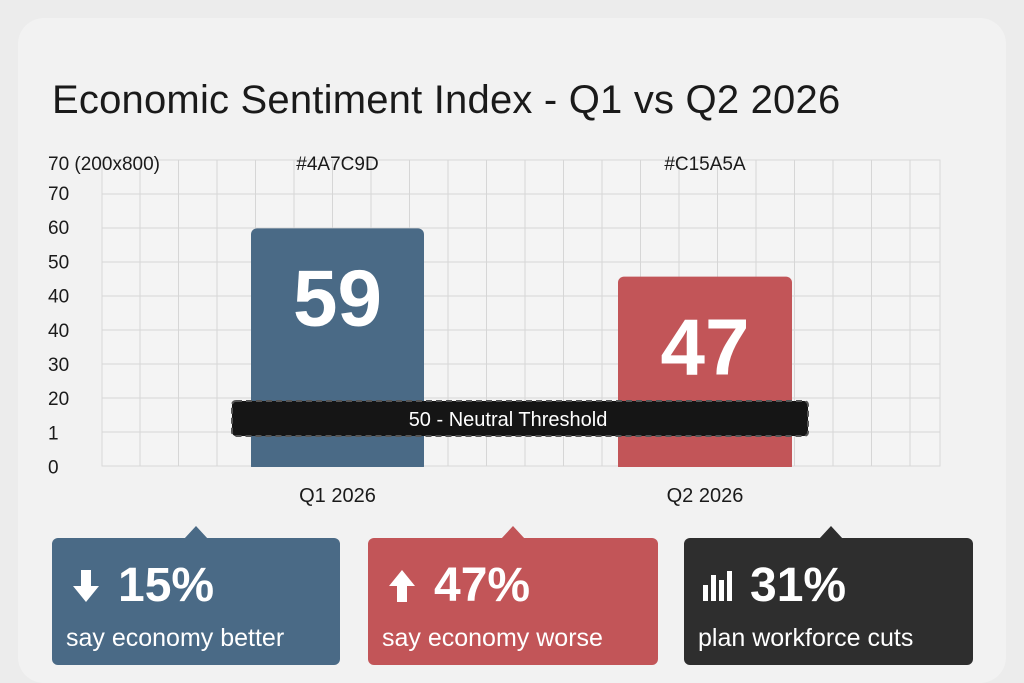  Describe the element at coordinates (53, 433) in the screenshot. I see `y-tick-label: 1` at that location.